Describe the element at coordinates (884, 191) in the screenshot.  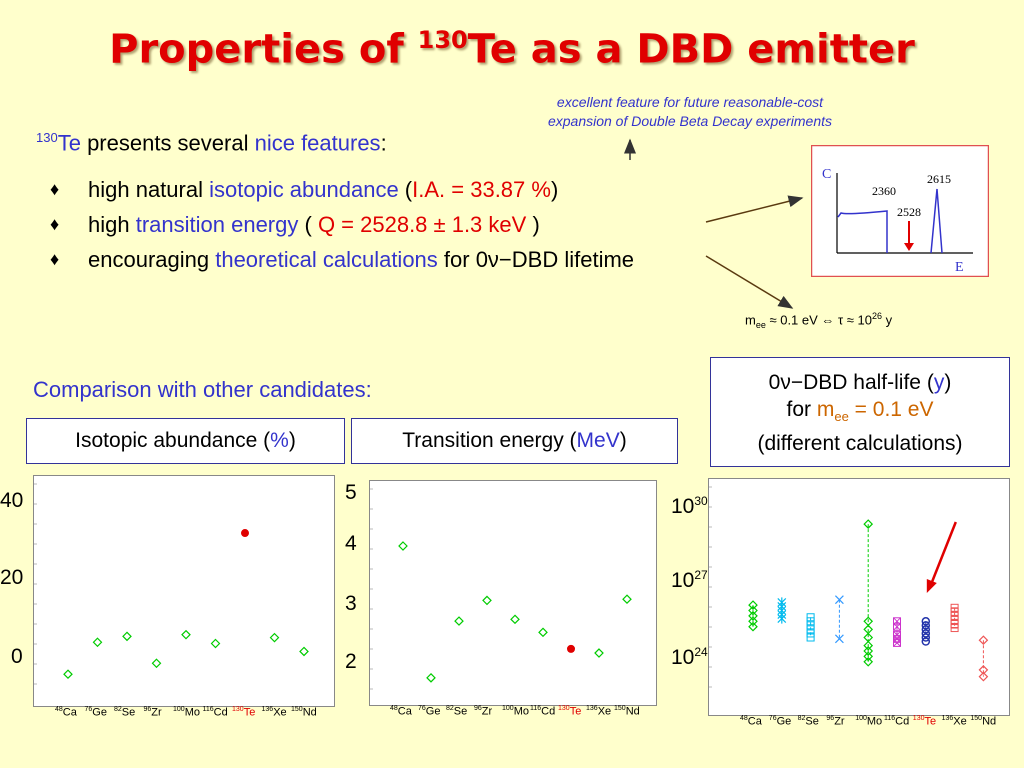
I see `spectrum-label-2360: 2360` at that location.